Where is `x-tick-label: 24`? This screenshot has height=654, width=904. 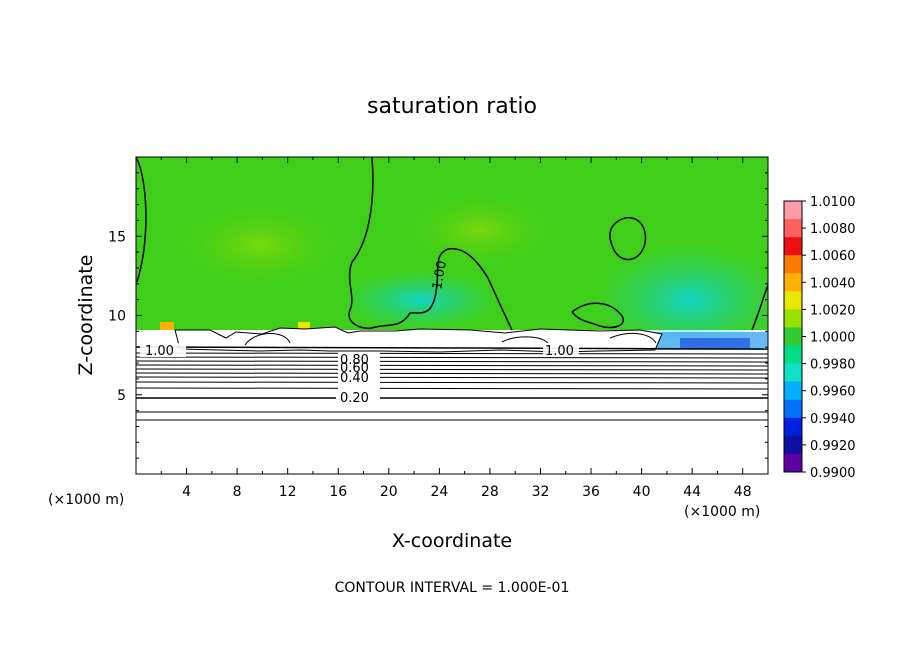
x-tick-label: 24 is located at coordinates (439, 492).